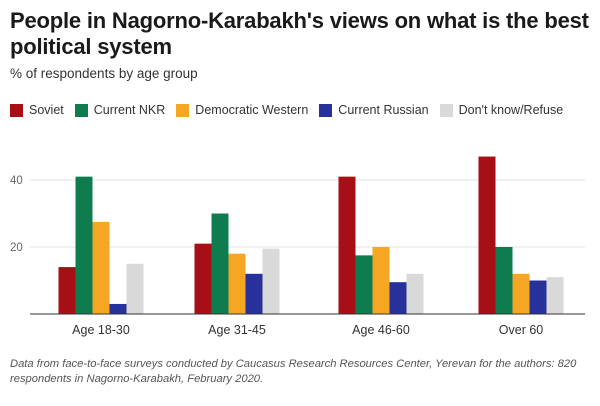  I want to click on legend-label: Current NKR, so click(129, 110).